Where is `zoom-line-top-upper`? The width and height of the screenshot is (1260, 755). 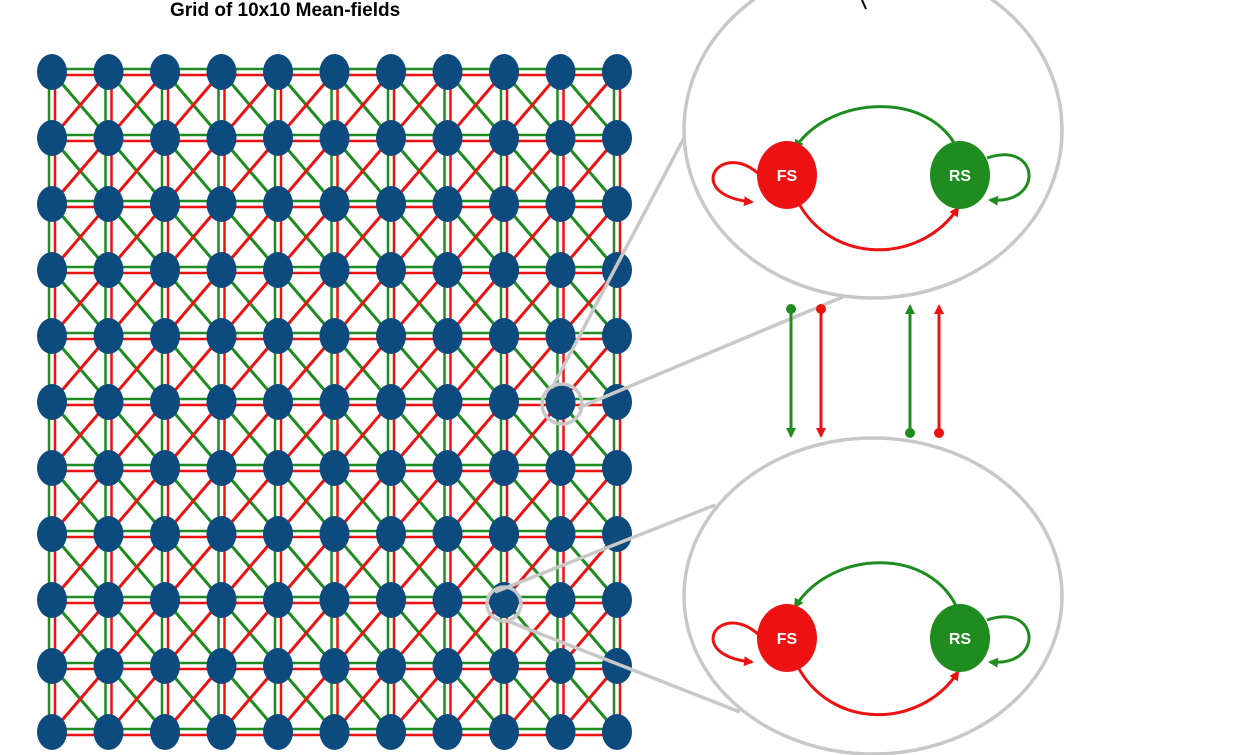 zoom-line-top-upper is located at coordinates (618, 263).